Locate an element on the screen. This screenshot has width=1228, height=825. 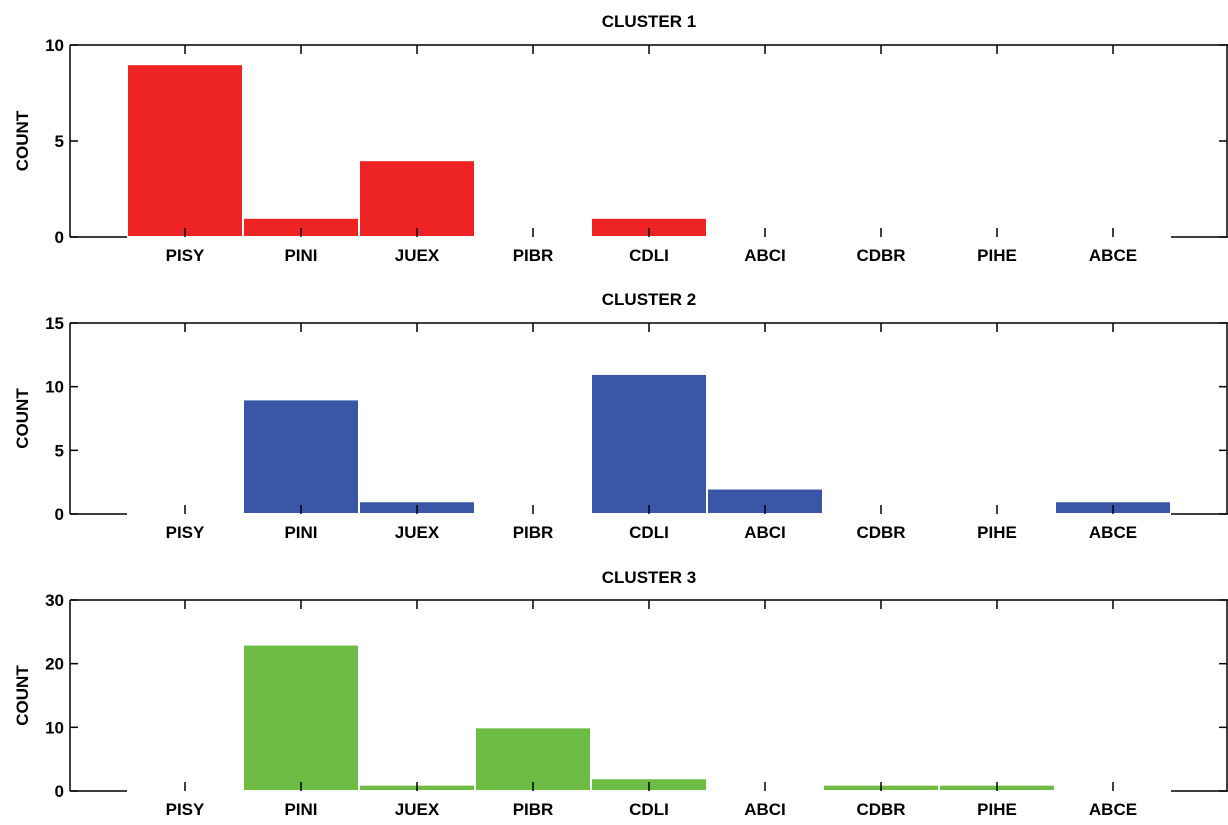
panel-title: CLUSTER 1 is located at coordinates (649, 21).